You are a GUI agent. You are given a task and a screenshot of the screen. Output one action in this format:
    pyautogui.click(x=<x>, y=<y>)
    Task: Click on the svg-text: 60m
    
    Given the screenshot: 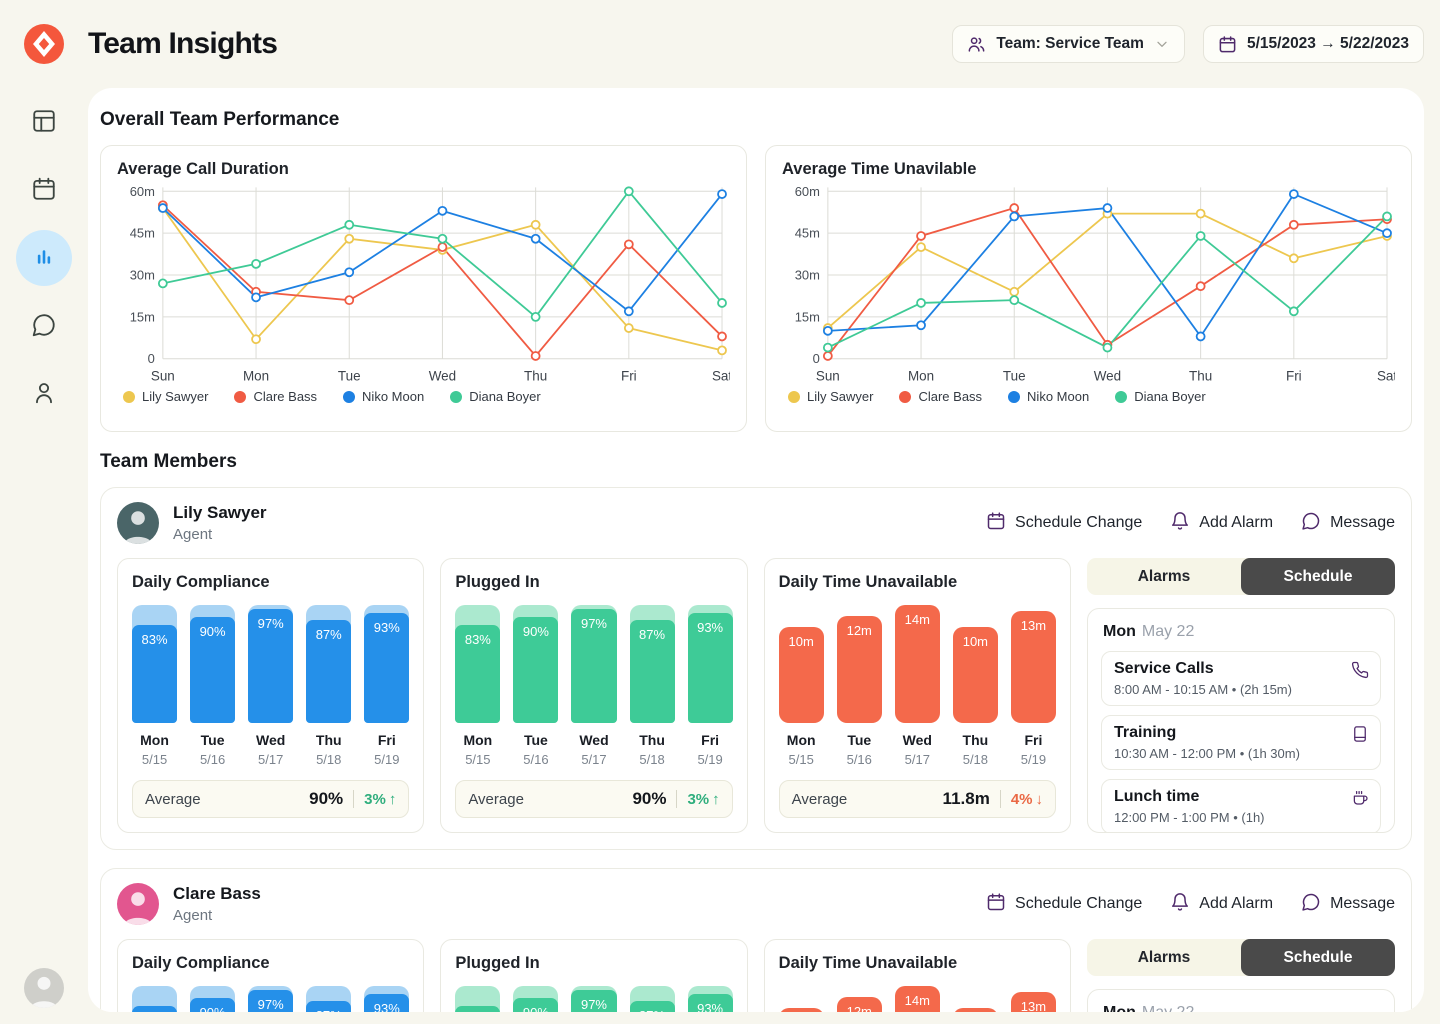 What is the action you would take?
    pyautogui.click(x=807, y=191)
    